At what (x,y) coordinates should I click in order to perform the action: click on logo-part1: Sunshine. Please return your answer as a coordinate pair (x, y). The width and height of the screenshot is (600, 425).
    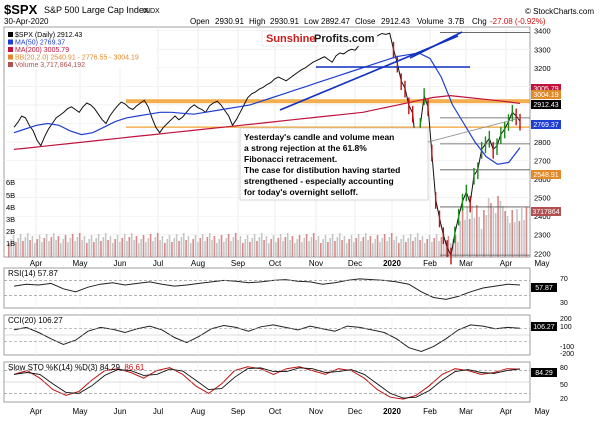
    Looking at the image, I should click on (291, 39).